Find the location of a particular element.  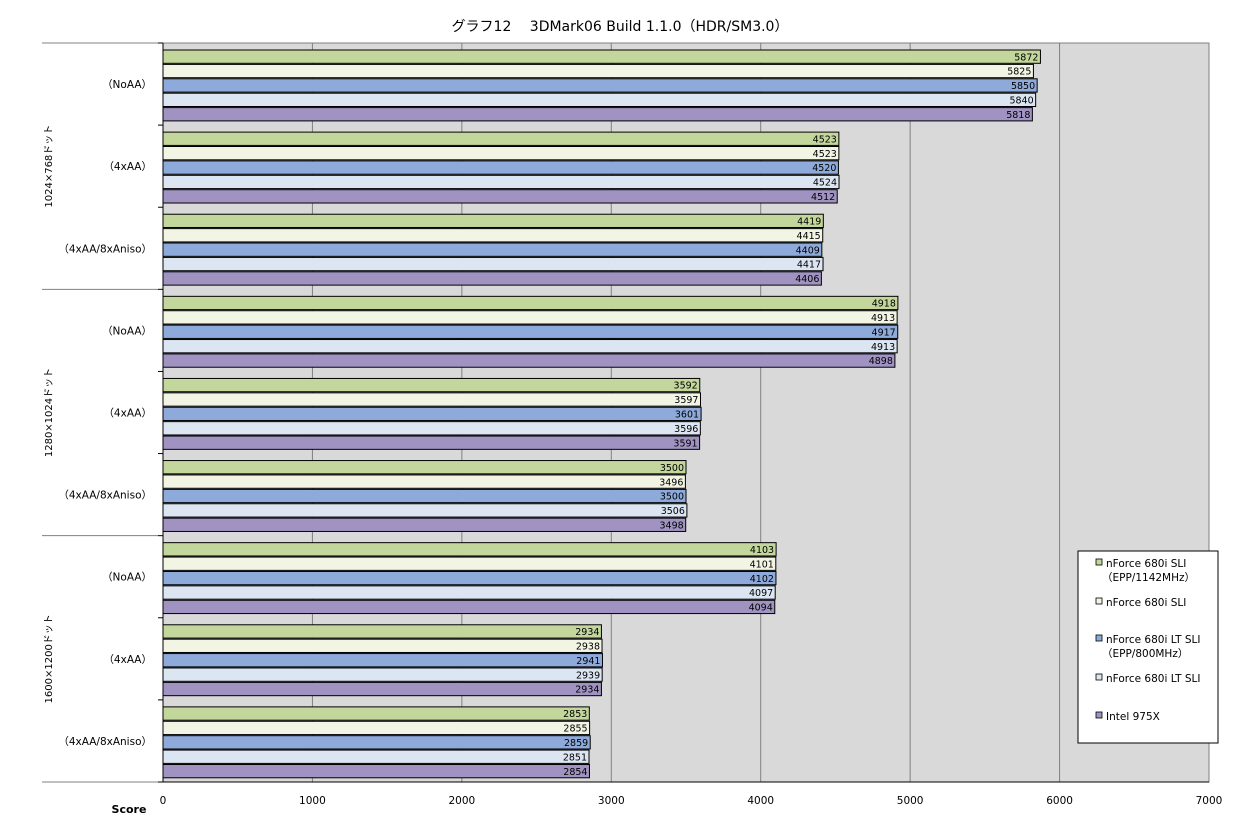

x-axis-label: Score is located at coordinates (129, 809).